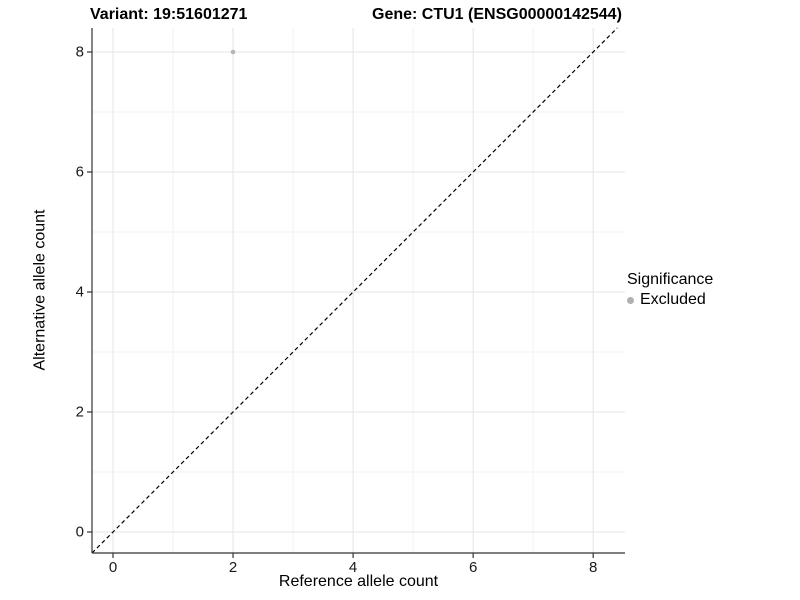 The width and height of the screenshot is (800, 600). Describe the element at coordinates (79, 412) in the screenshot. I see `y-tick-label: 2` at that location.